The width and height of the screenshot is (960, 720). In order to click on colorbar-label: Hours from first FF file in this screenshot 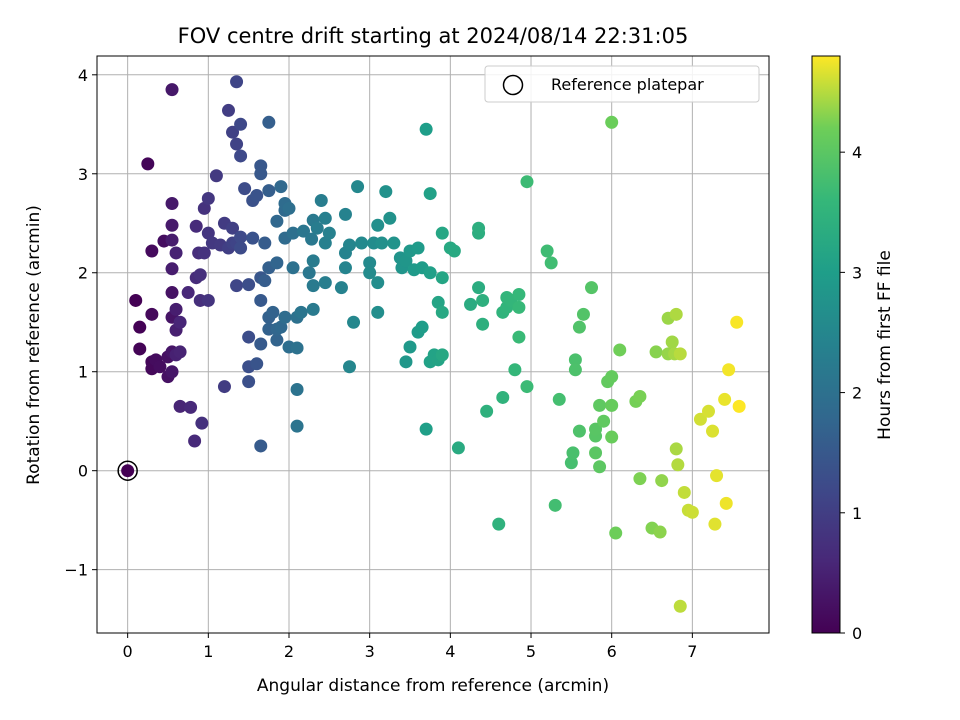, I will do `click(885, 345)`.